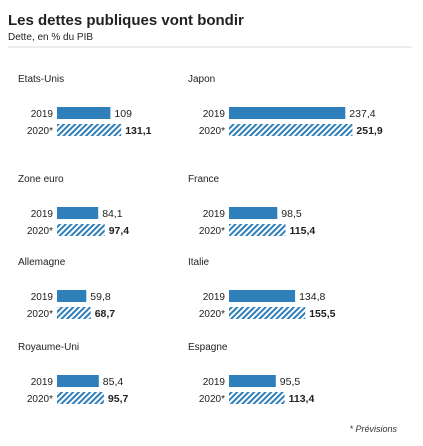 Image resolution: width=423 pixels, height=446 pixels. I want to click on value-label: 115,4, so click(303, 231).